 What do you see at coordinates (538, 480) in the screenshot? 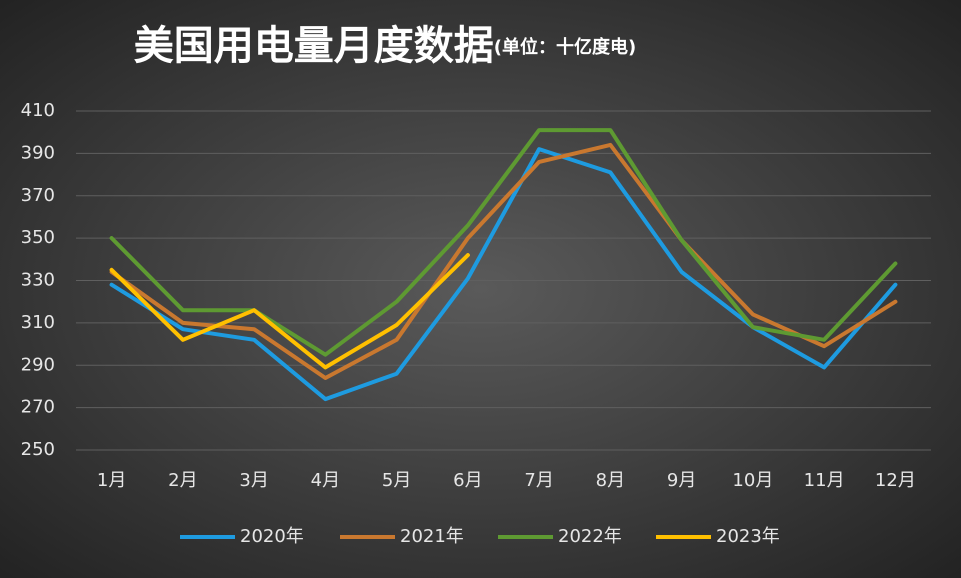
I see `x-tick-label: 7月` at bounding box center [538, 480].